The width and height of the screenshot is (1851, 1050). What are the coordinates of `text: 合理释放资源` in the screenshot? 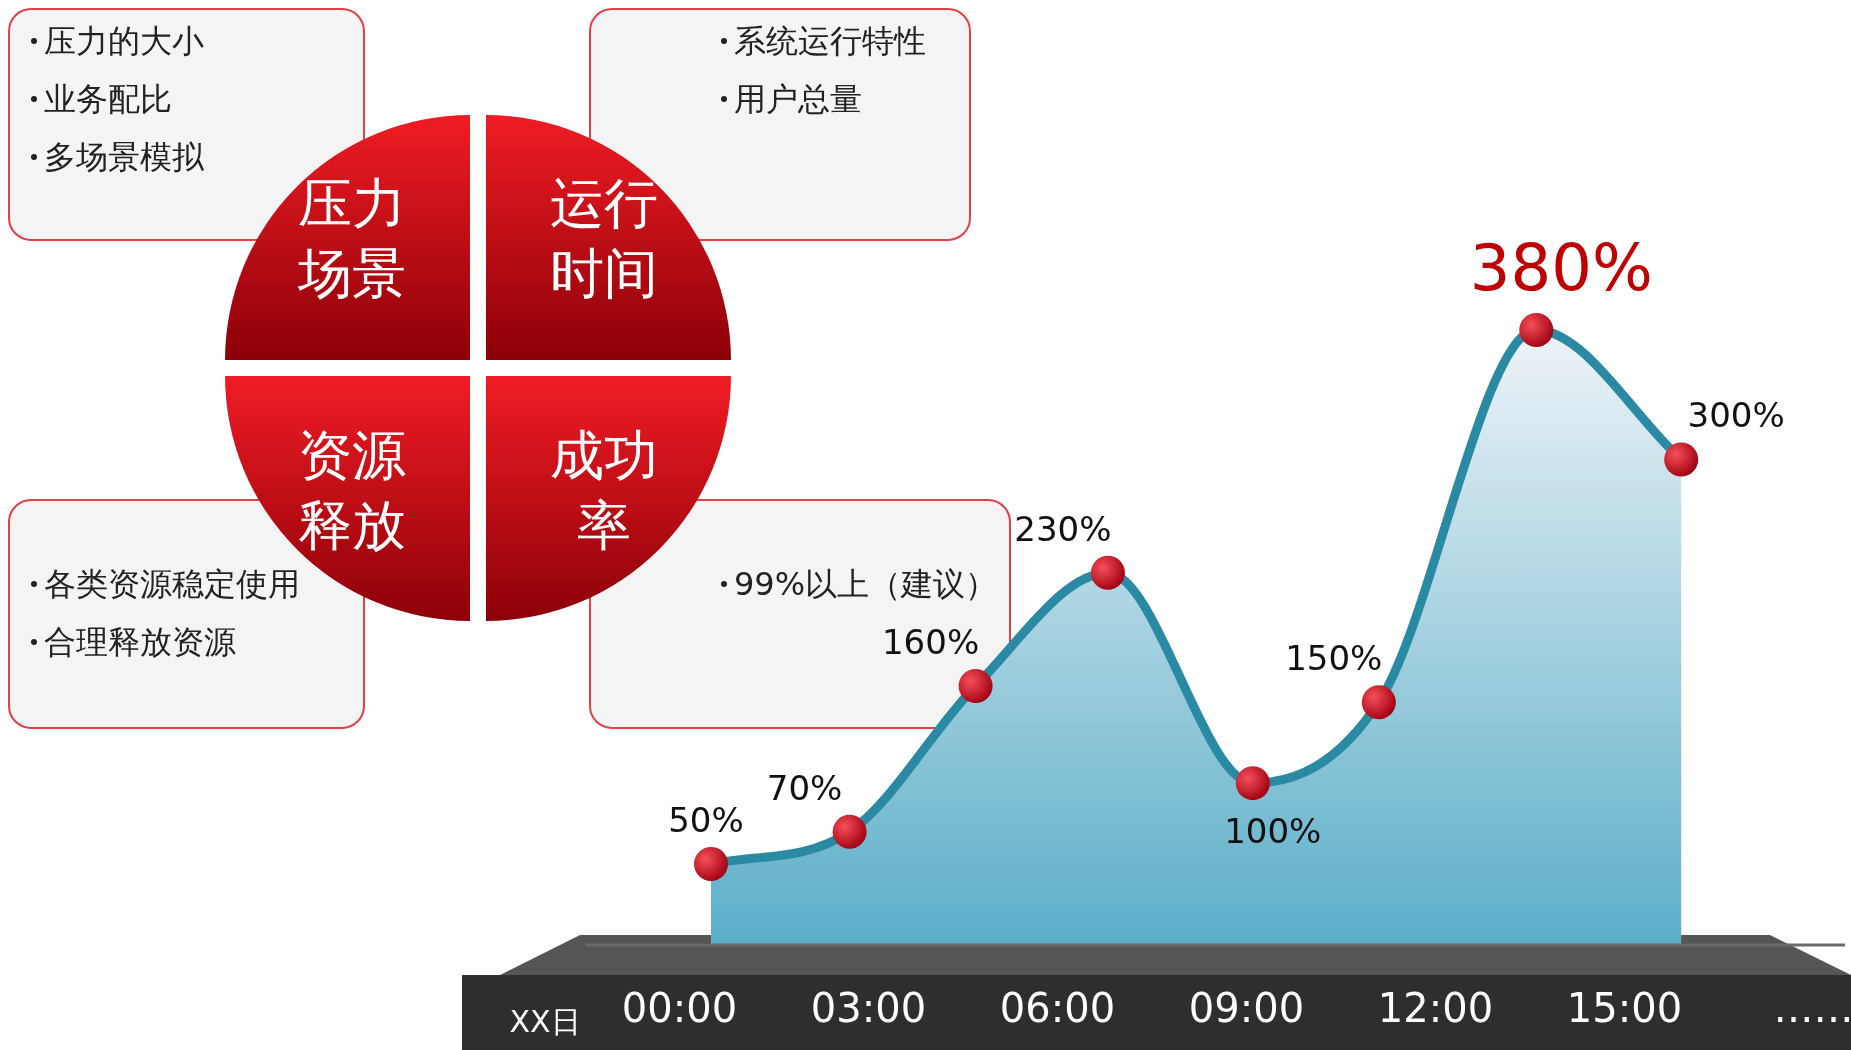 It's located at (140, 642).